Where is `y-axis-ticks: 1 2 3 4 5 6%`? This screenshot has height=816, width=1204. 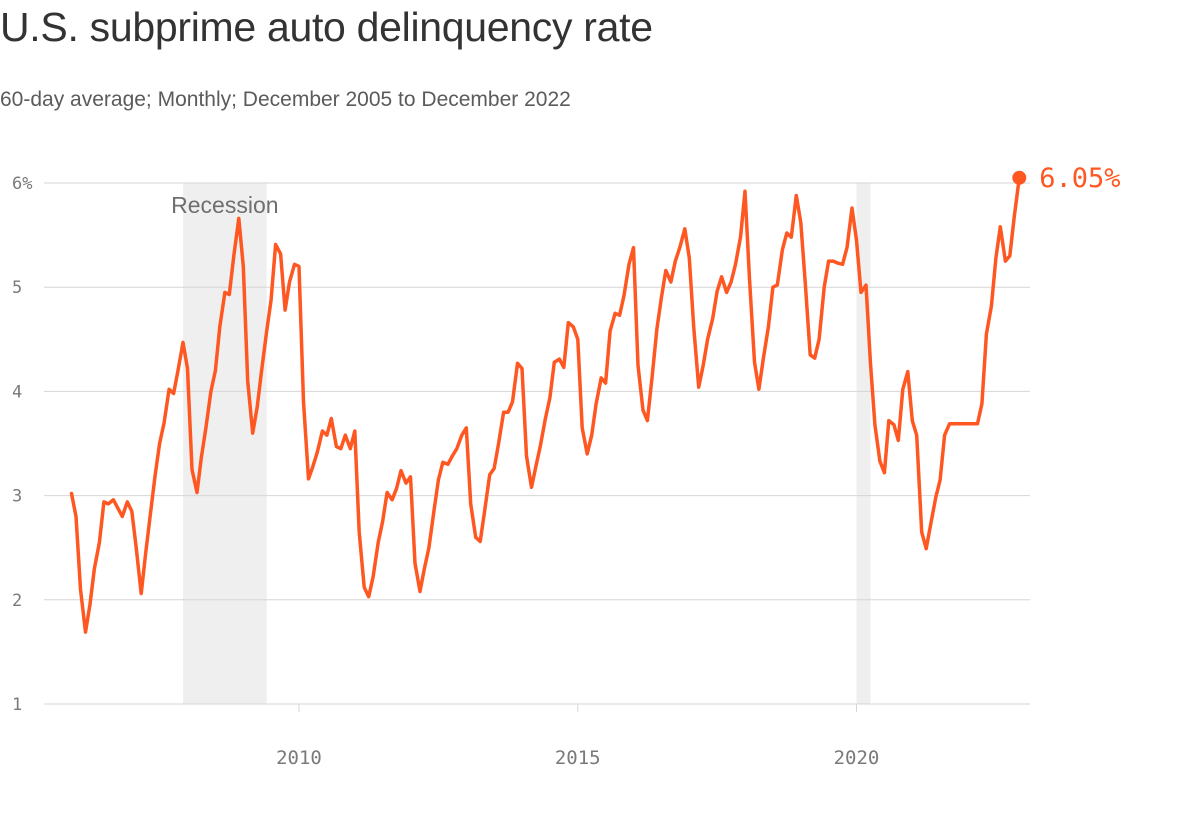
y-axis-ticks: 1 2 3 4 5 6% is located at coordinates (22, 444).